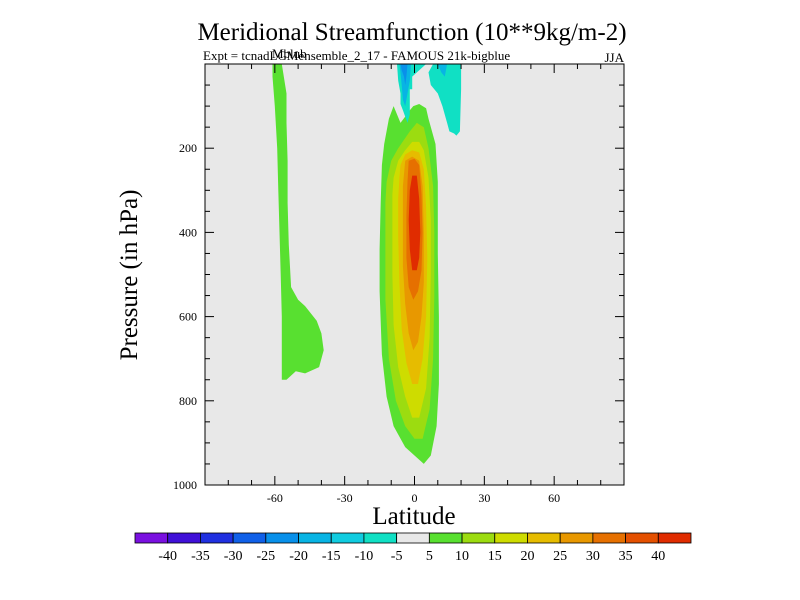  What do you see at coordinates (415, 498) in the screenshot?
I see `x-tick-label: 0` at bounding box center [415, 498].